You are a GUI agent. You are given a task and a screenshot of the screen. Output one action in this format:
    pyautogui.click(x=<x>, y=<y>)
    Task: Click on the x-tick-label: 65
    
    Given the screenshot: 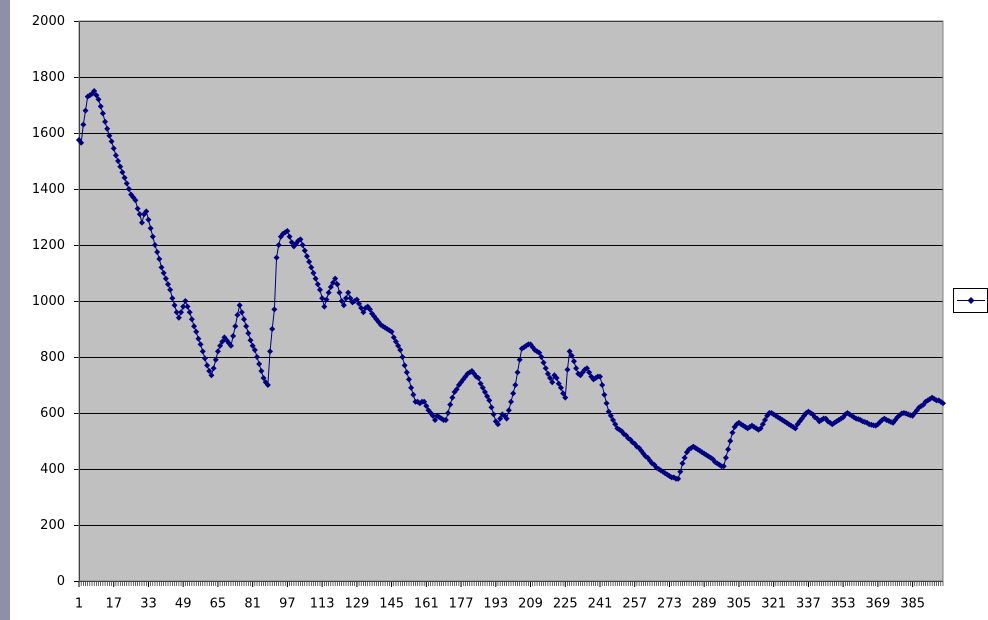 What is the action you would take?
    pyautogui.click(x=218, y=604)
    